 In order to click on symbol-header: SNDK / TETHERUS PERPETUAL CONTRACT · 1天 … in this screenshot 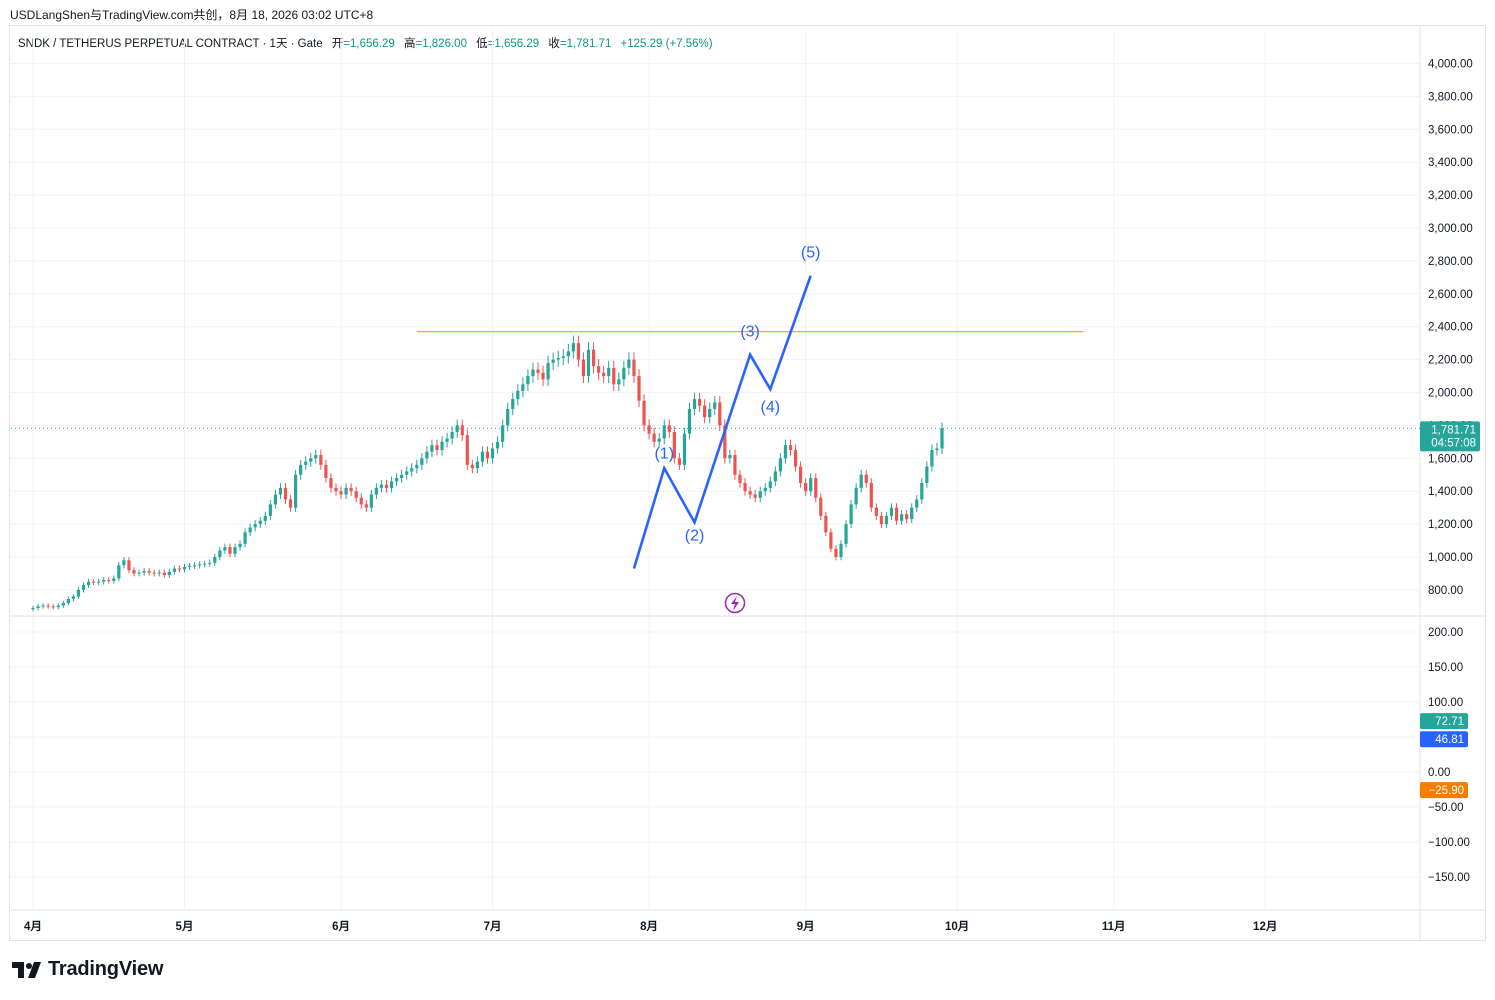, I will do `click(365, 43)`.